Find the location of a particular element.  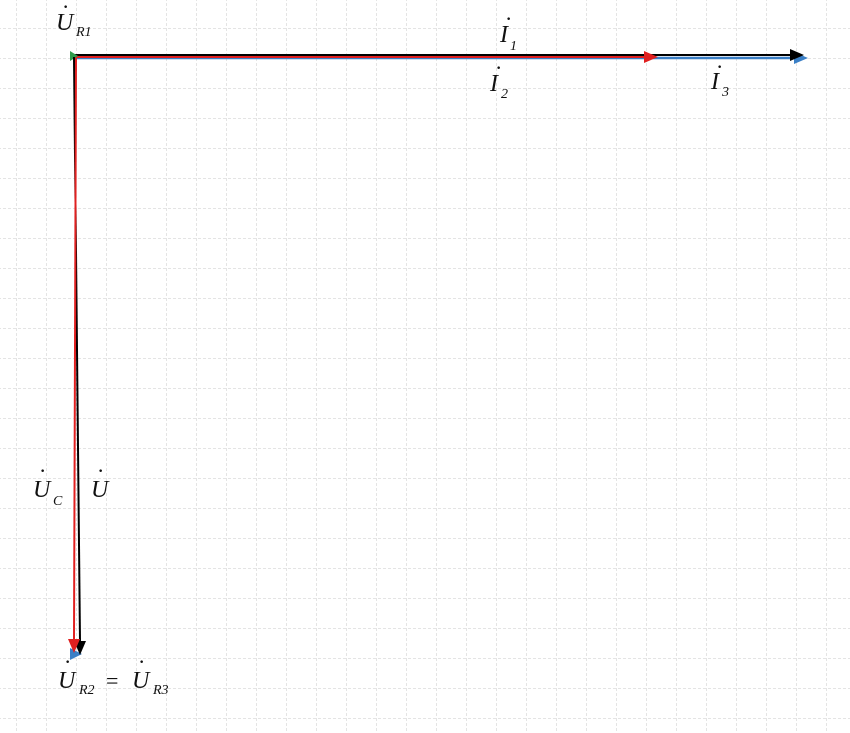

label-i3: · I 3 is located at coordinates (719, 77).